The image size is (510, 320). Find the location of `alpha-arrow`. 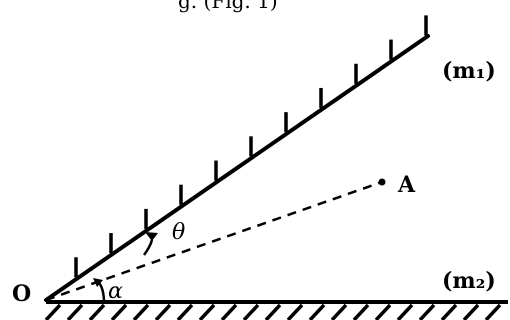

alpha-arrow is located at coordinates (98, 282).